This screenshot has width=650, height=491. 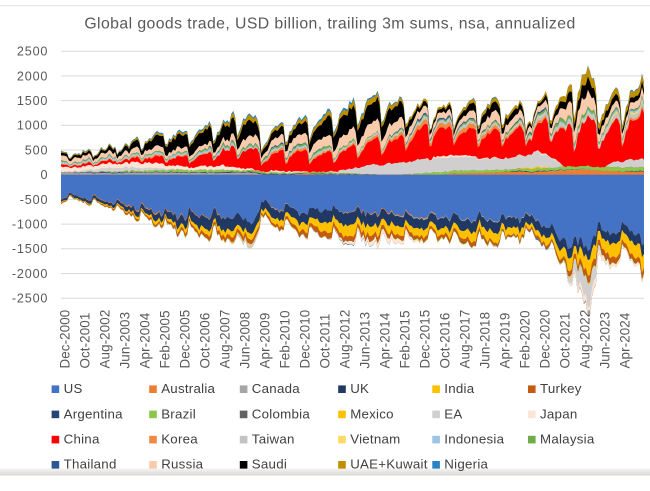 I want to click on svg-text: Vietnam, so click(x=375, y=439).